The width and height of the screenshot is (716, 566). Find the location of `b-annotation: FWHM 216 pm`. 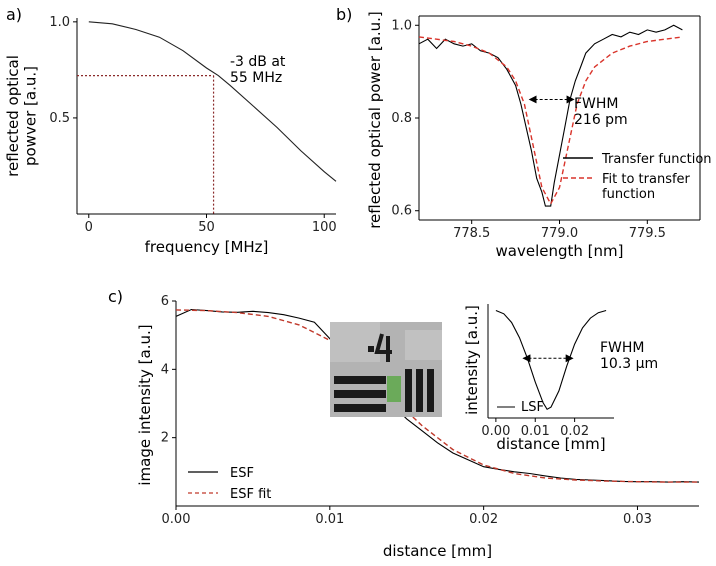

b-annotation: FWHM 216 pm is located at coordinates (601, 112).